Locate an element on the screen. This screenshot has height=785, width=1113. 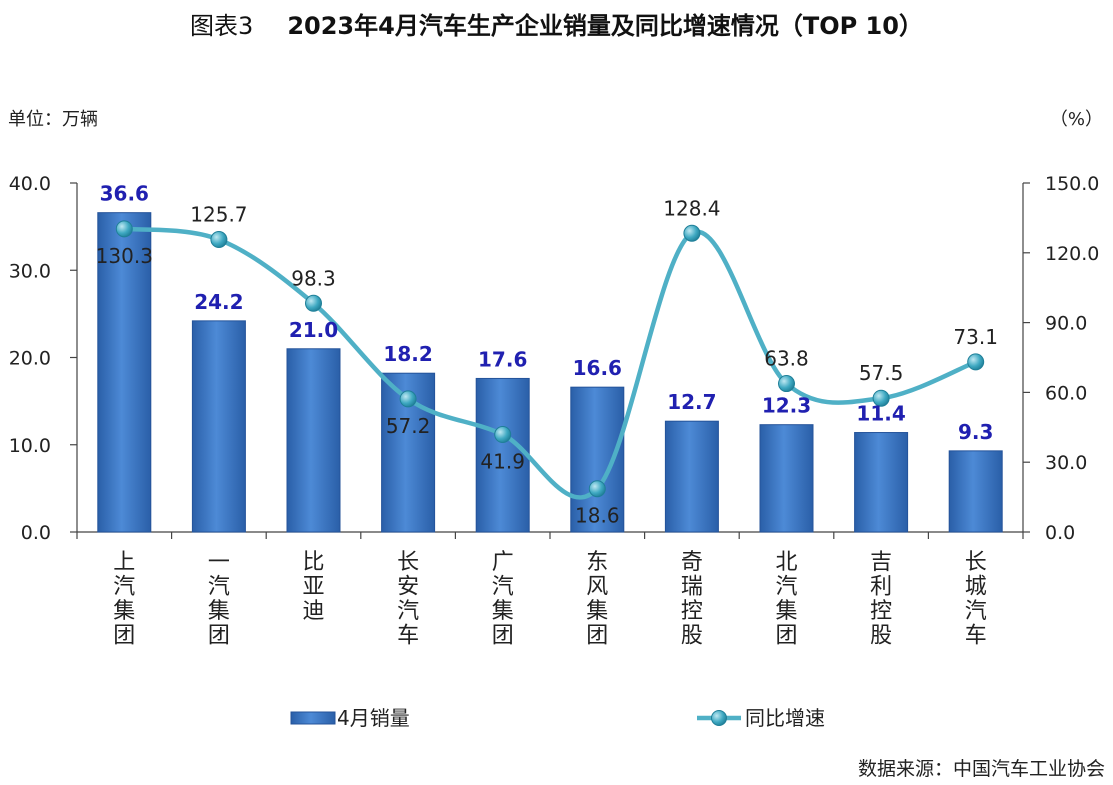
legend-bar-label: 4月销量 is located at coordinates (373, 718).